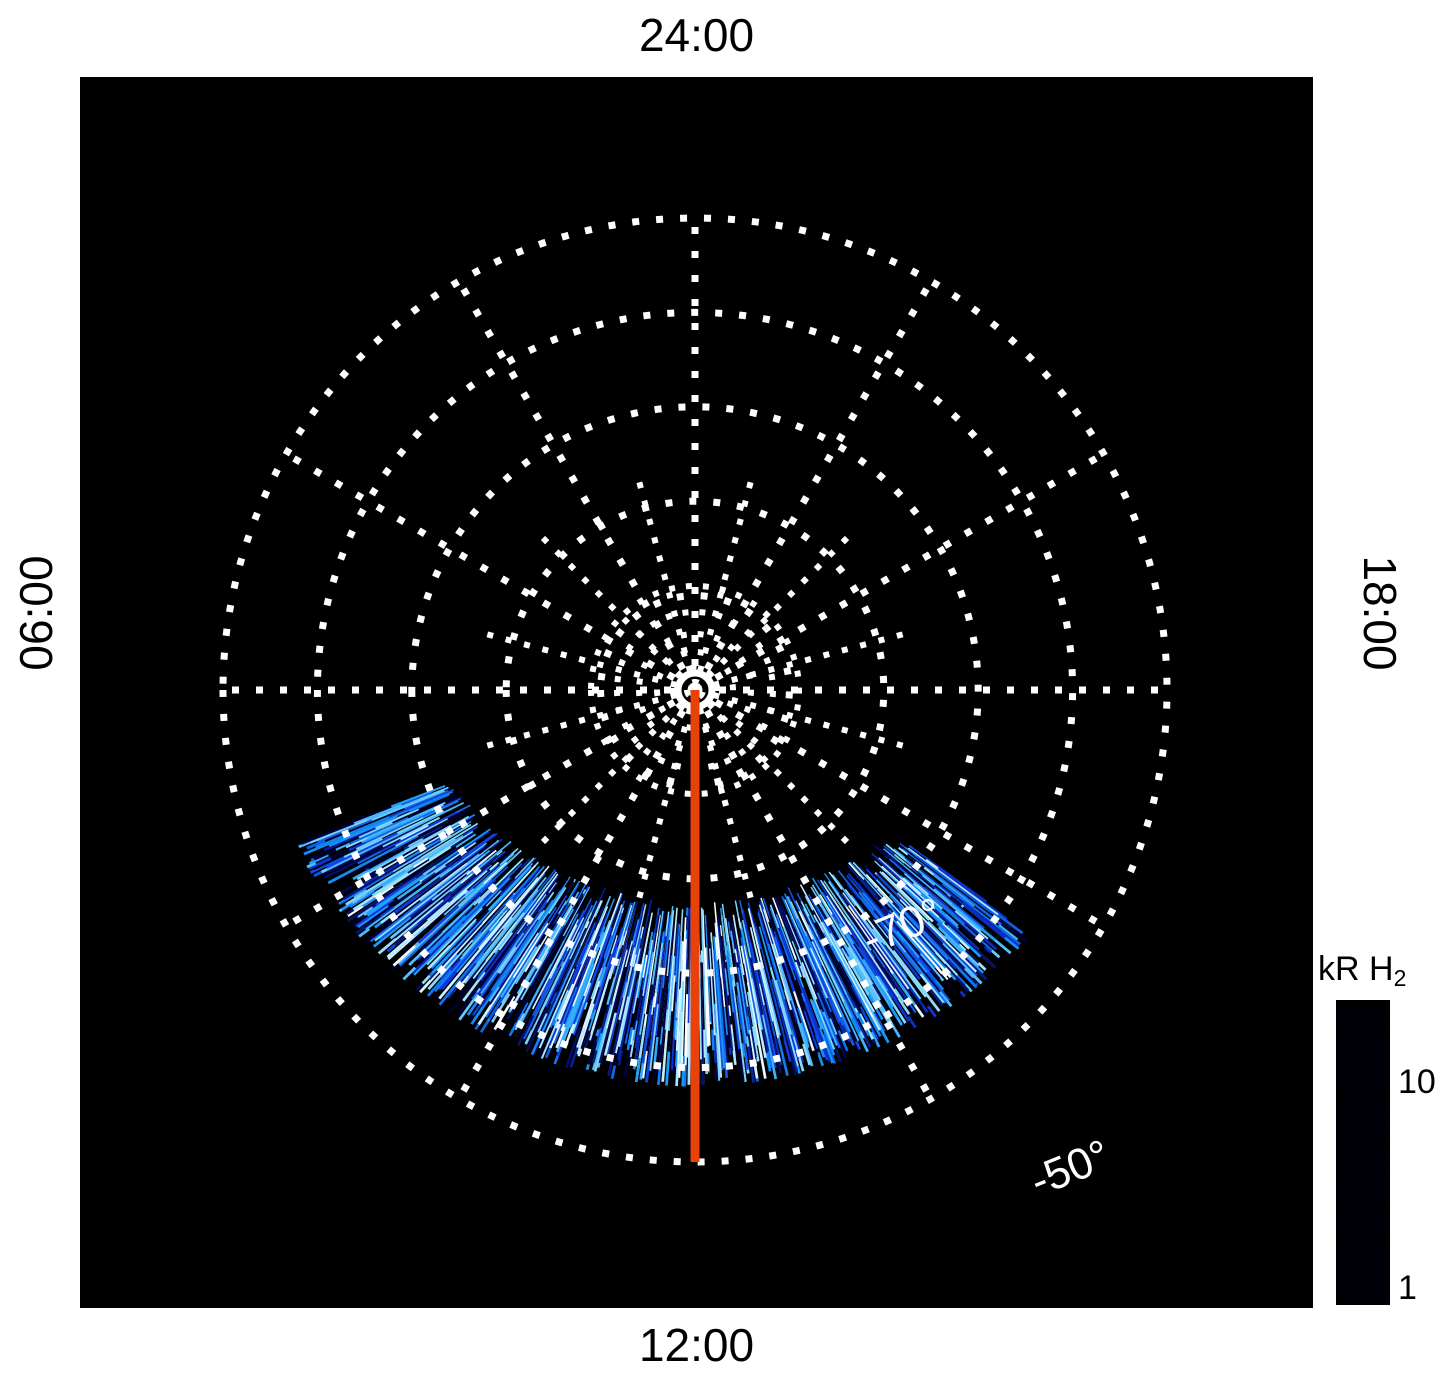 The image size is (1447, 1384). Describe the element at coordinates (1400, 977) in the screenshot. I see `colorbar-title-subscript: 2` at that location.